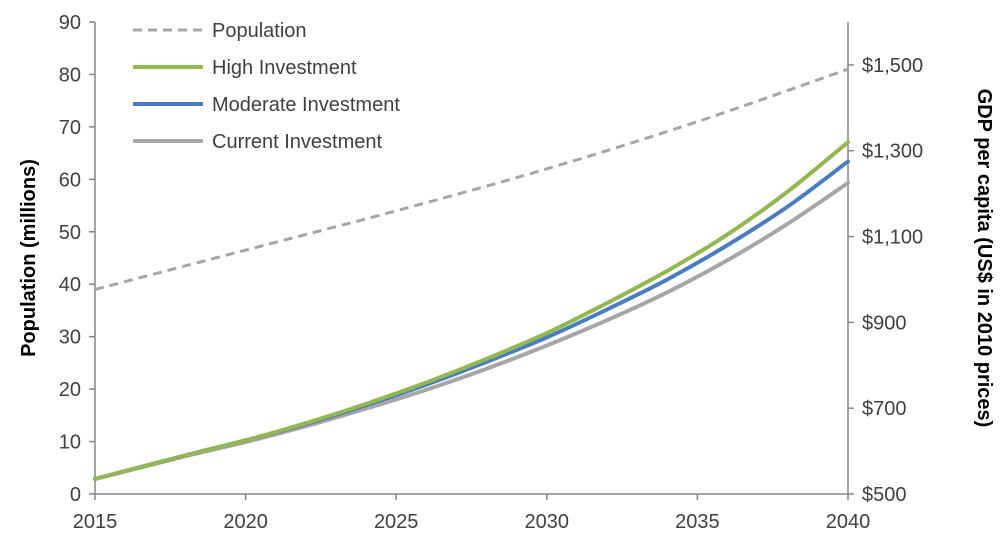  Describe the element at coordinates (70, 75) in the screenshot. I see `y-tick-label: 80` at that location.